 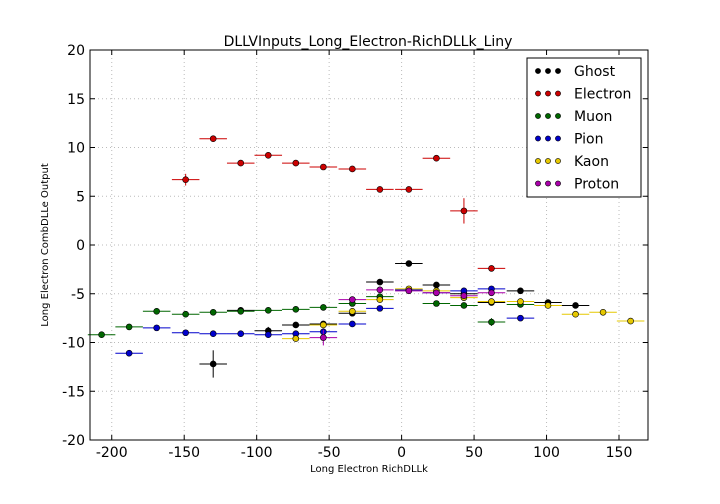 I want to click on series-kaon, so click(x=463, y=313).